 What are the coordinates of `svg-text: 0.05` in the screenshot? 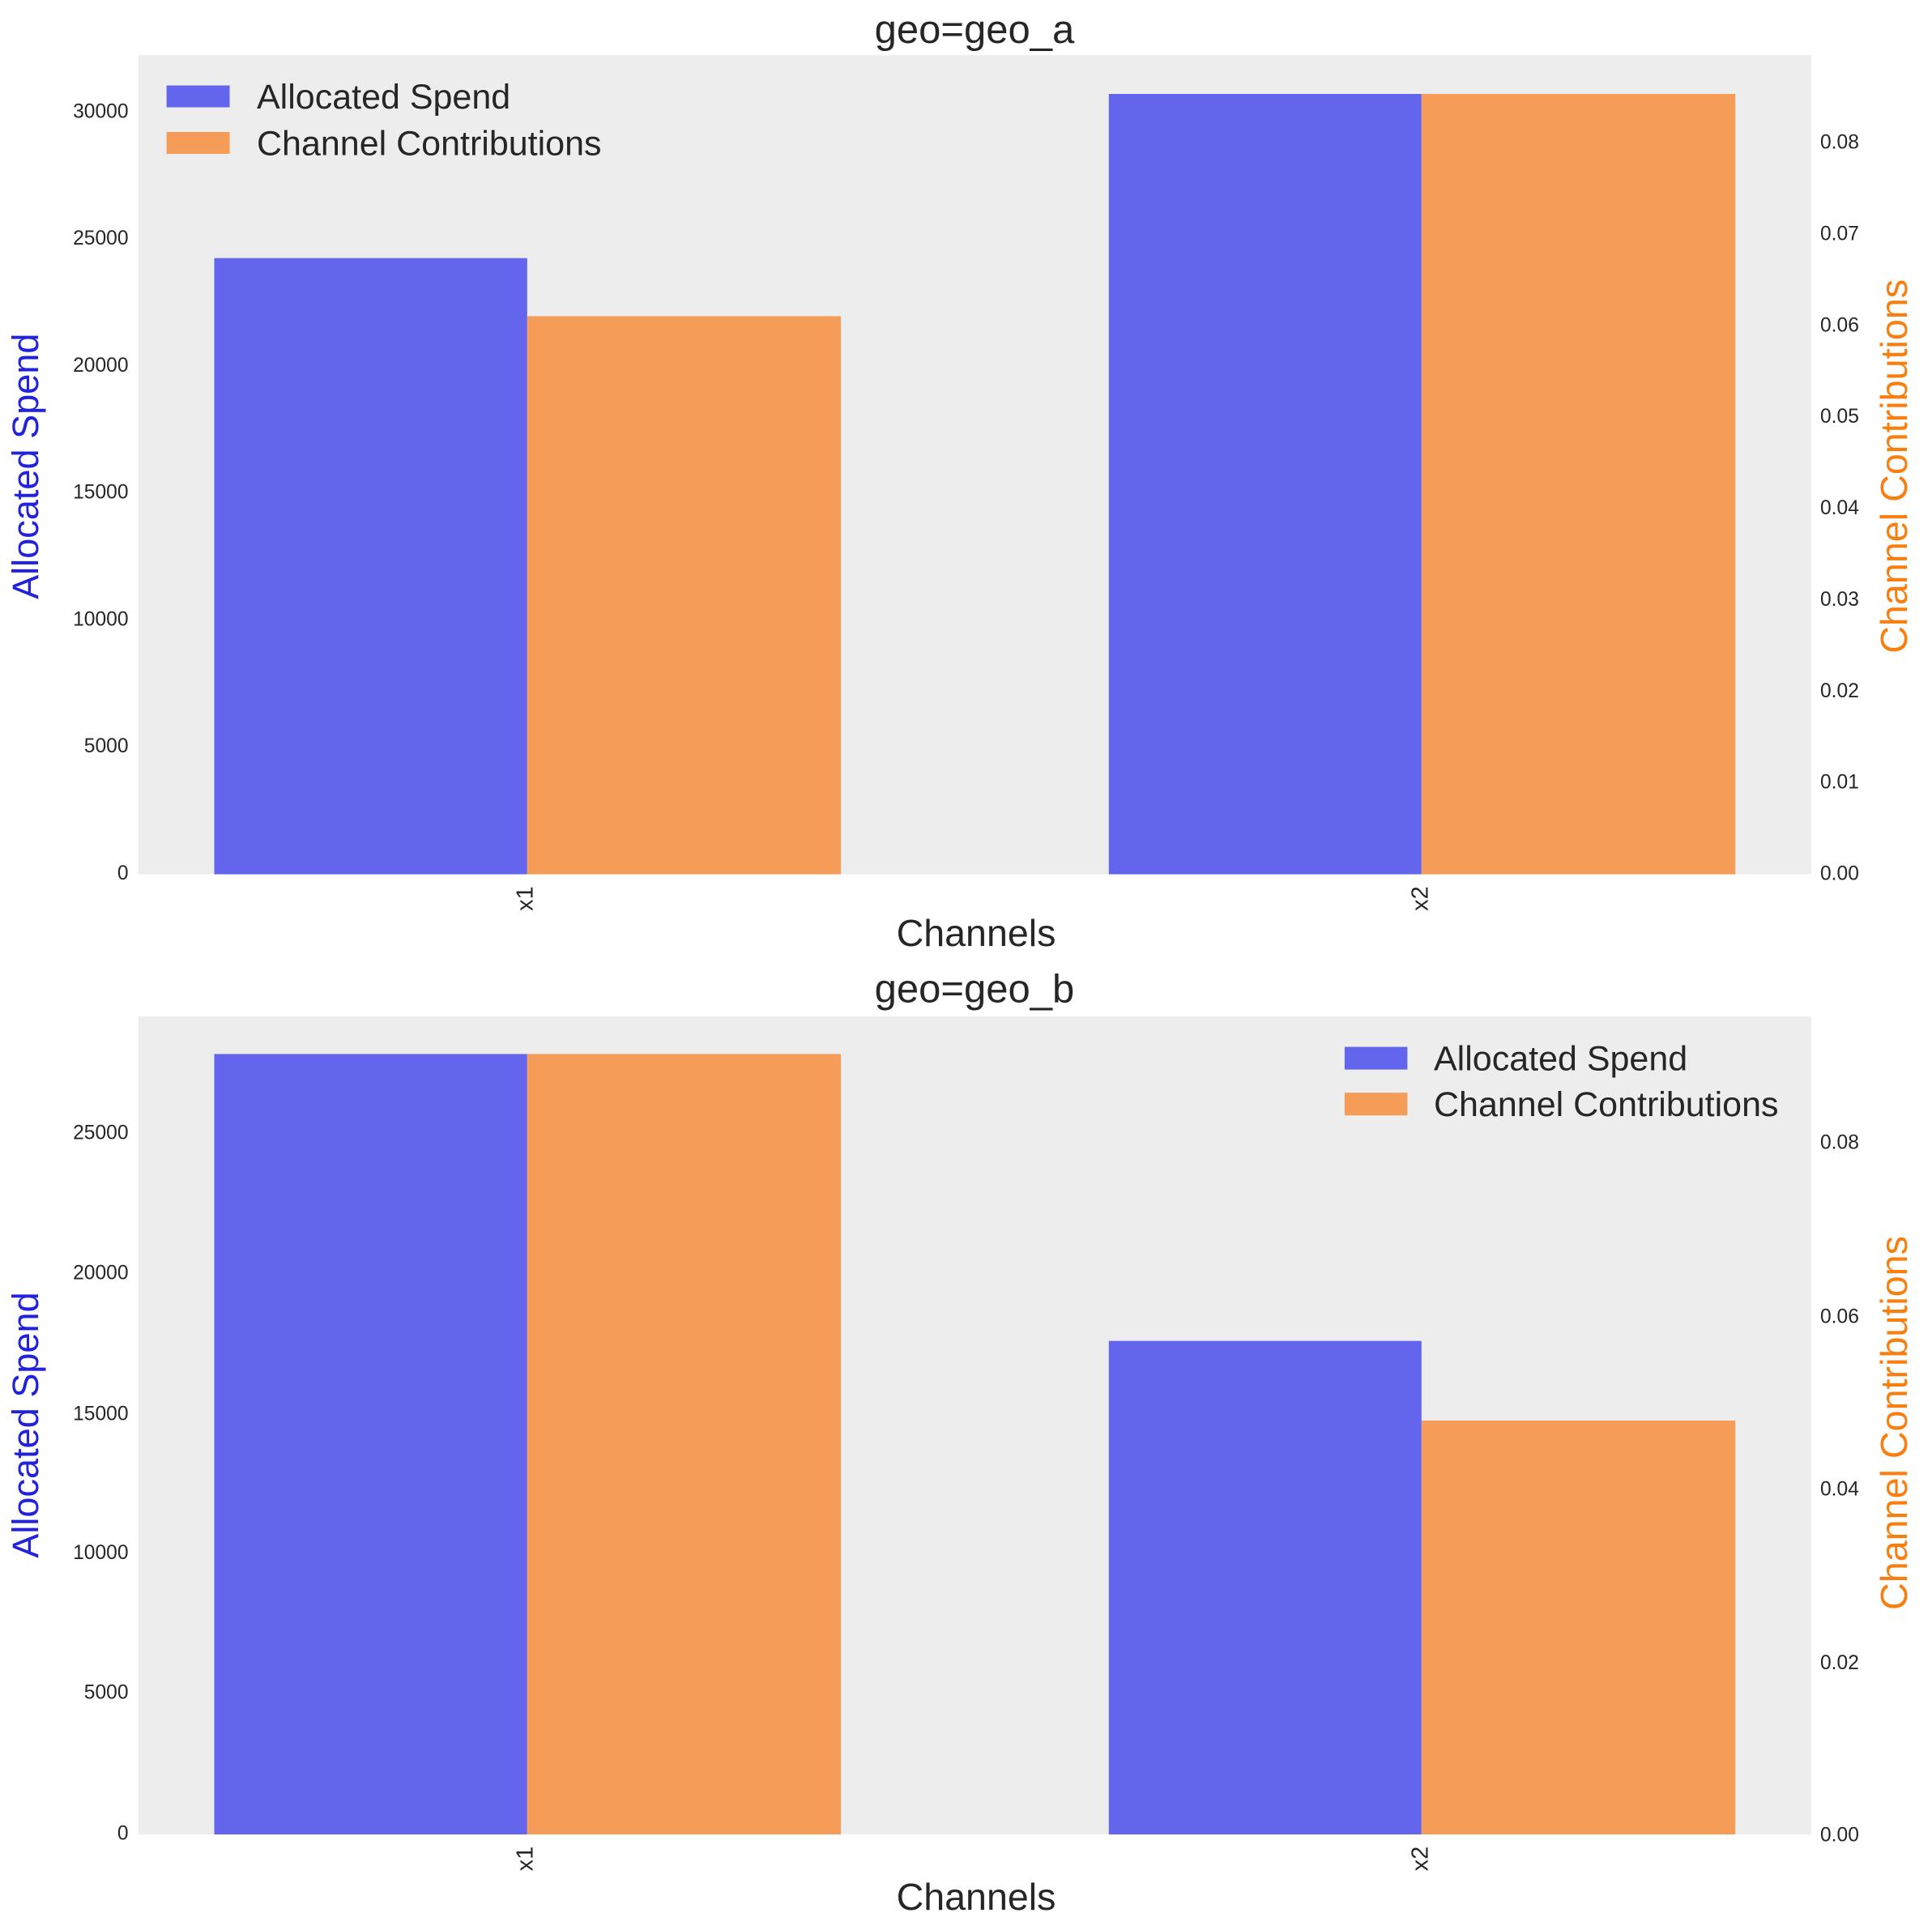 It's located at (1840, 417).